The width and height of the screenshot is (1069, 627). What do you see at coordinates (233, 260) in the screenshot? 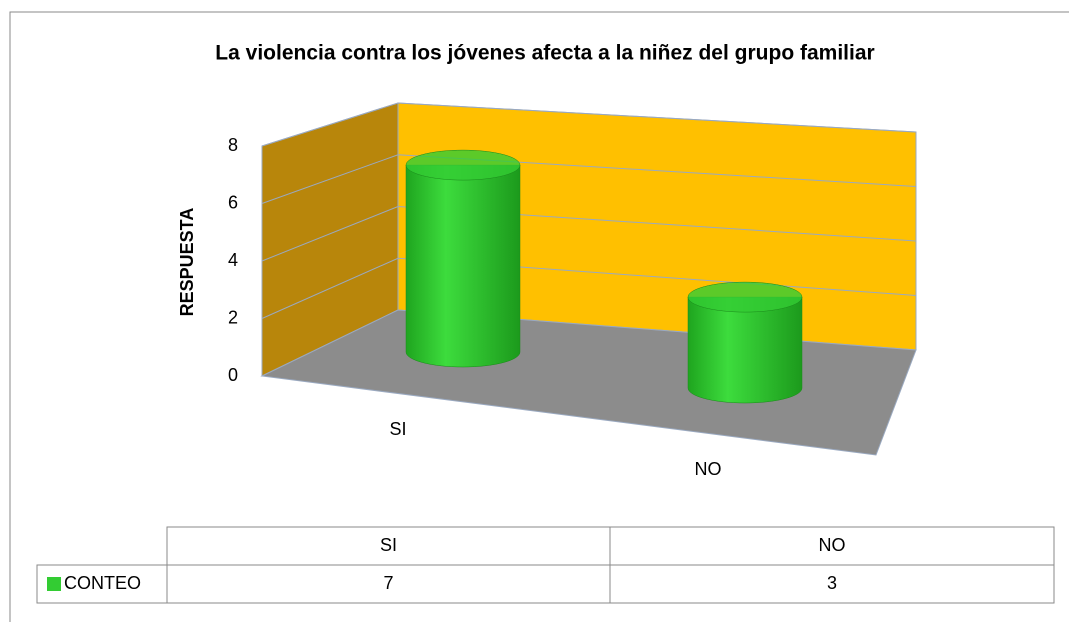
I see `y-tick-label: 4` at bounding box center [233, 260].